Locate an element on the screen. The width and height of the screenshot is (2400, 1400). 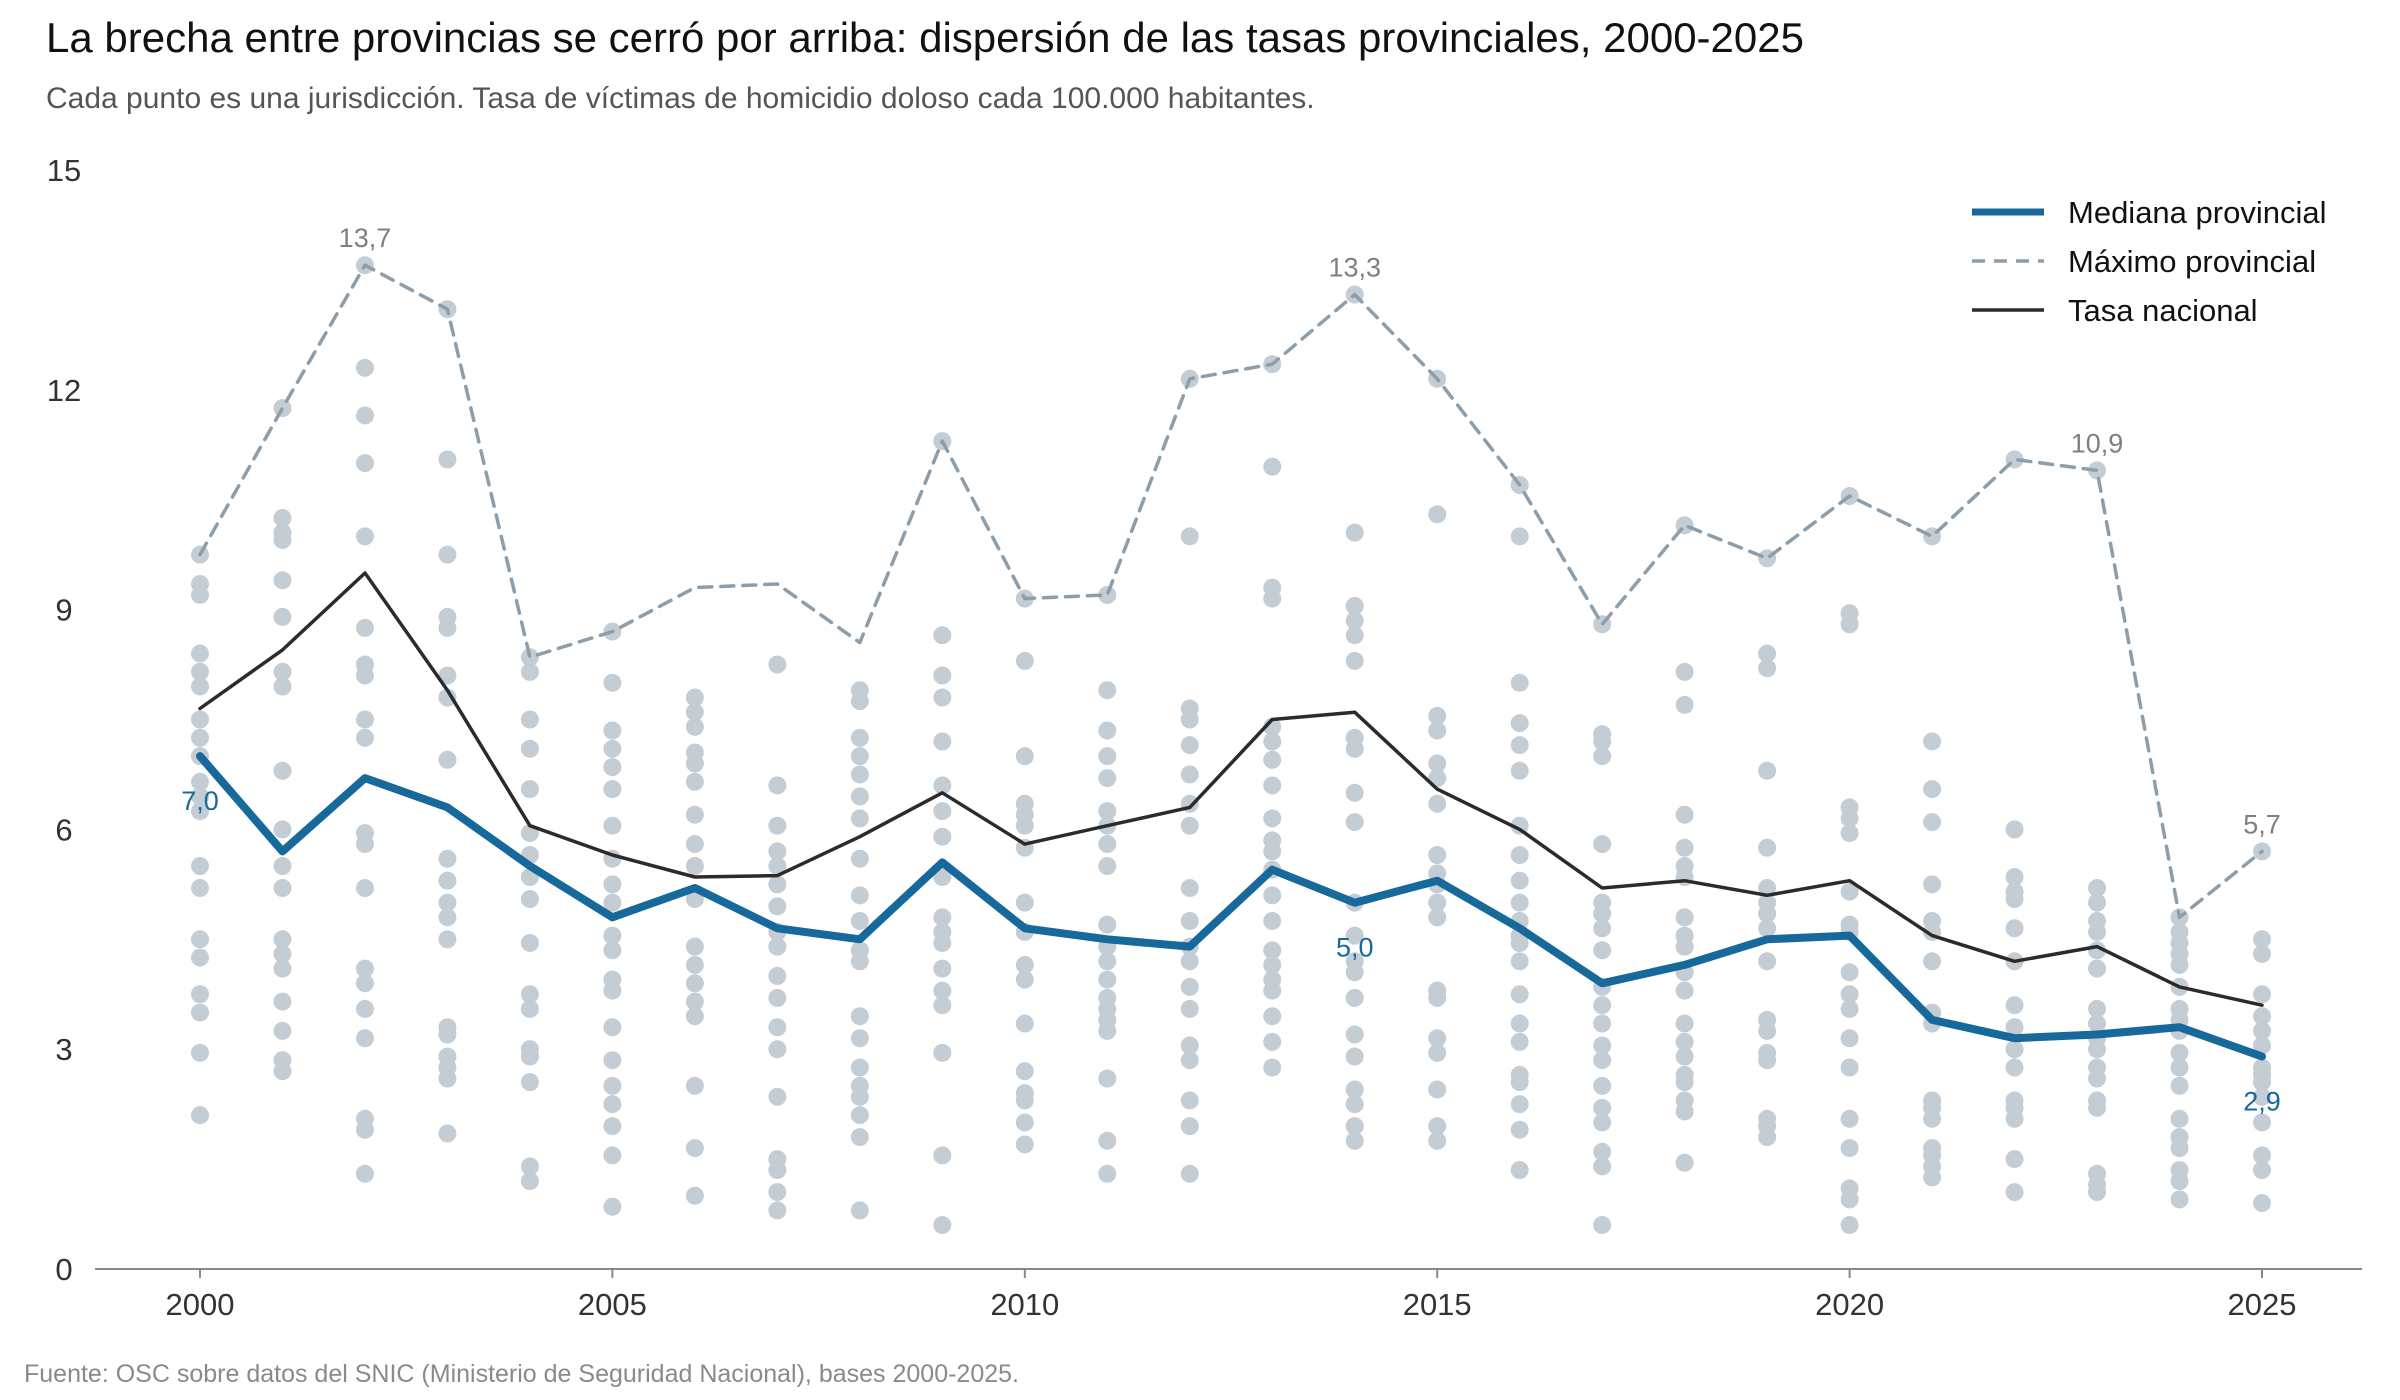
y-tick-label: 12 is located at coordinates (64, 390).